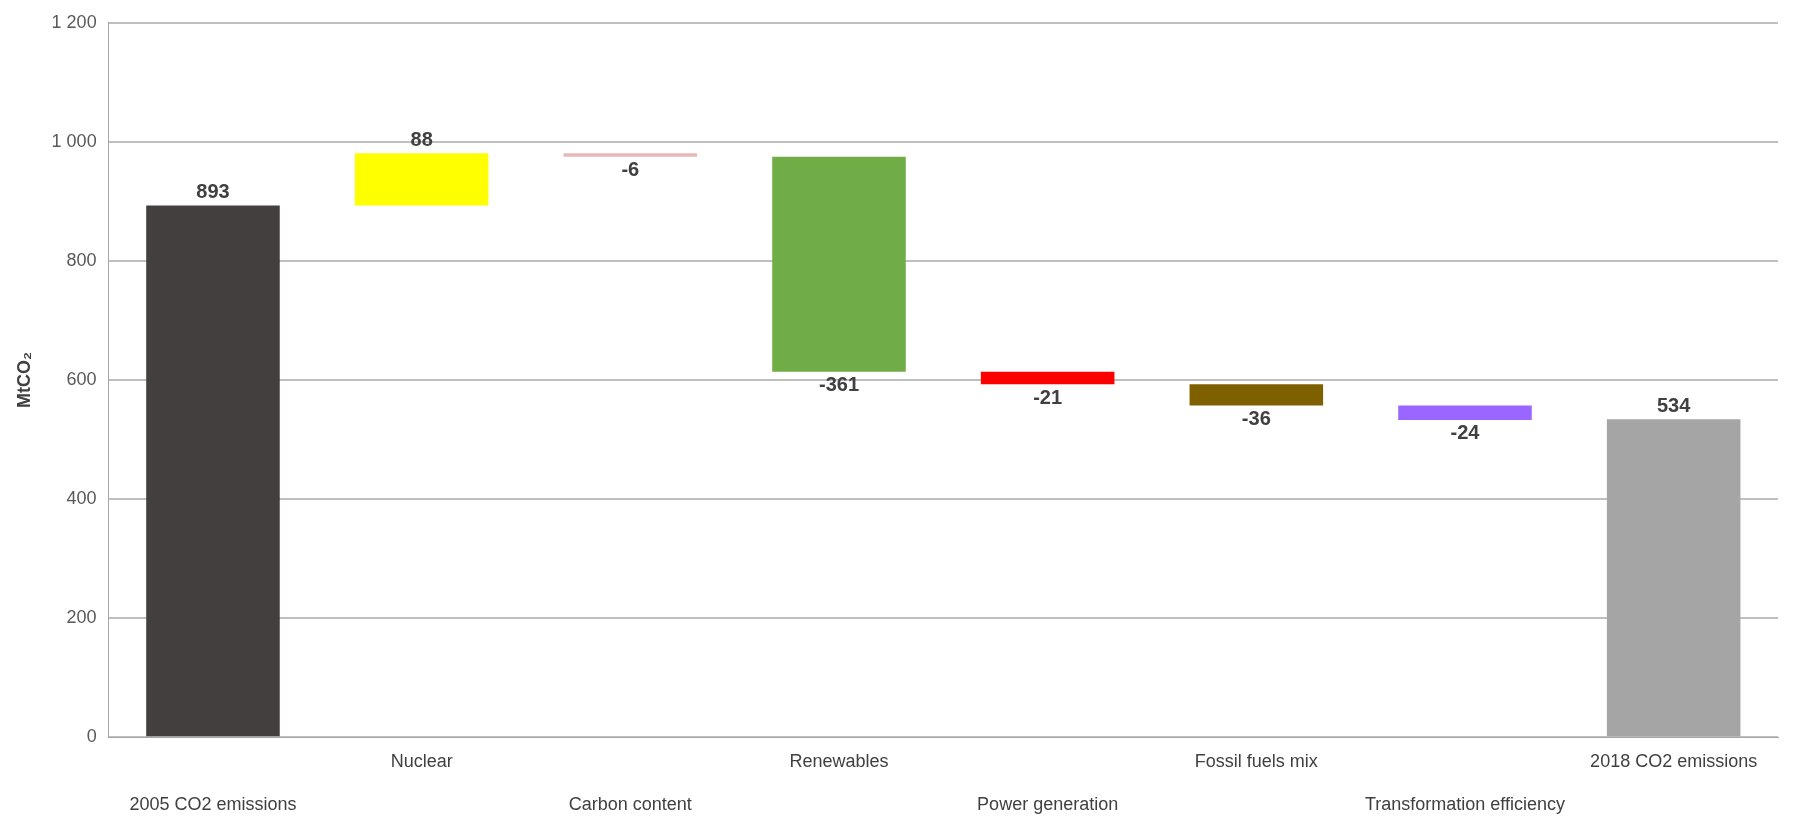  Describe the element at coordinates (81, 498) in the screenshot. I see `y-tick-label: 400` at that location.